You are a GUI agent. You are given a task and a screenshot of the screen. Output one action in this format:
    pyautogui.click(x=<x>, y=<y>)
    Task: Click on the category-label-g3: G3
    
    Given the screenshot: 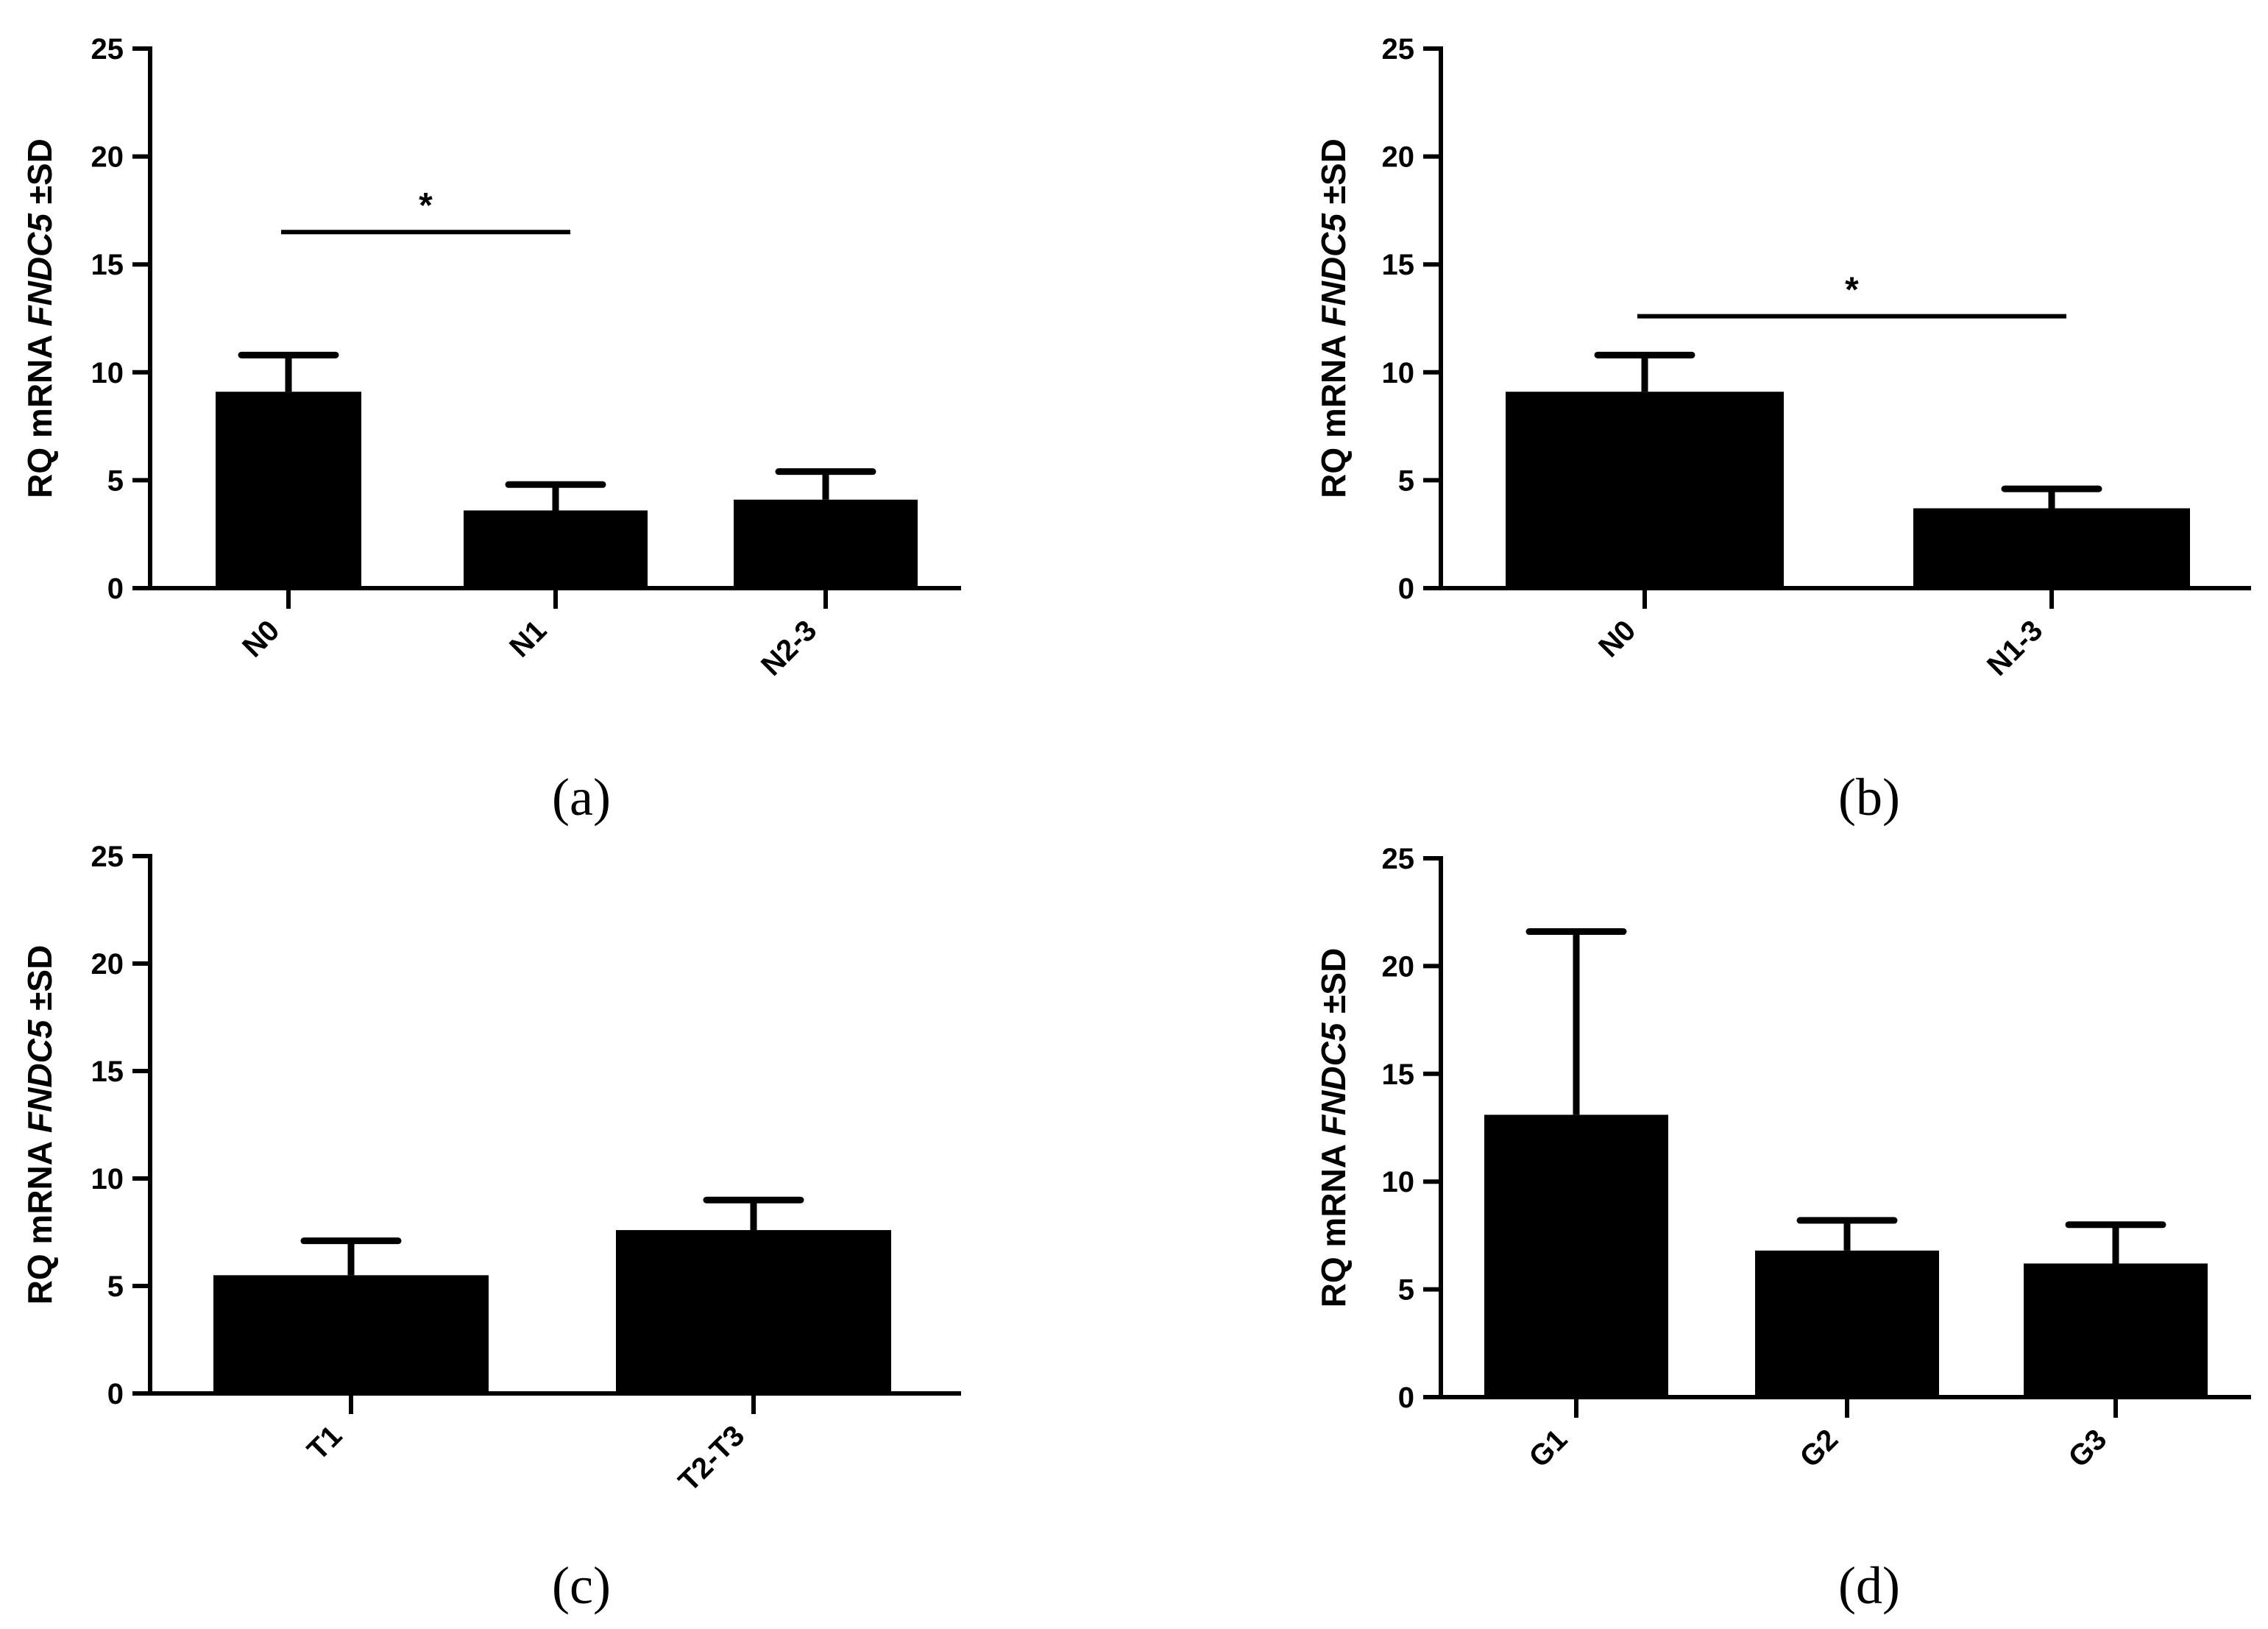 What is the action you would take?
    pyautogui.click(x=2088, y=1448)
    